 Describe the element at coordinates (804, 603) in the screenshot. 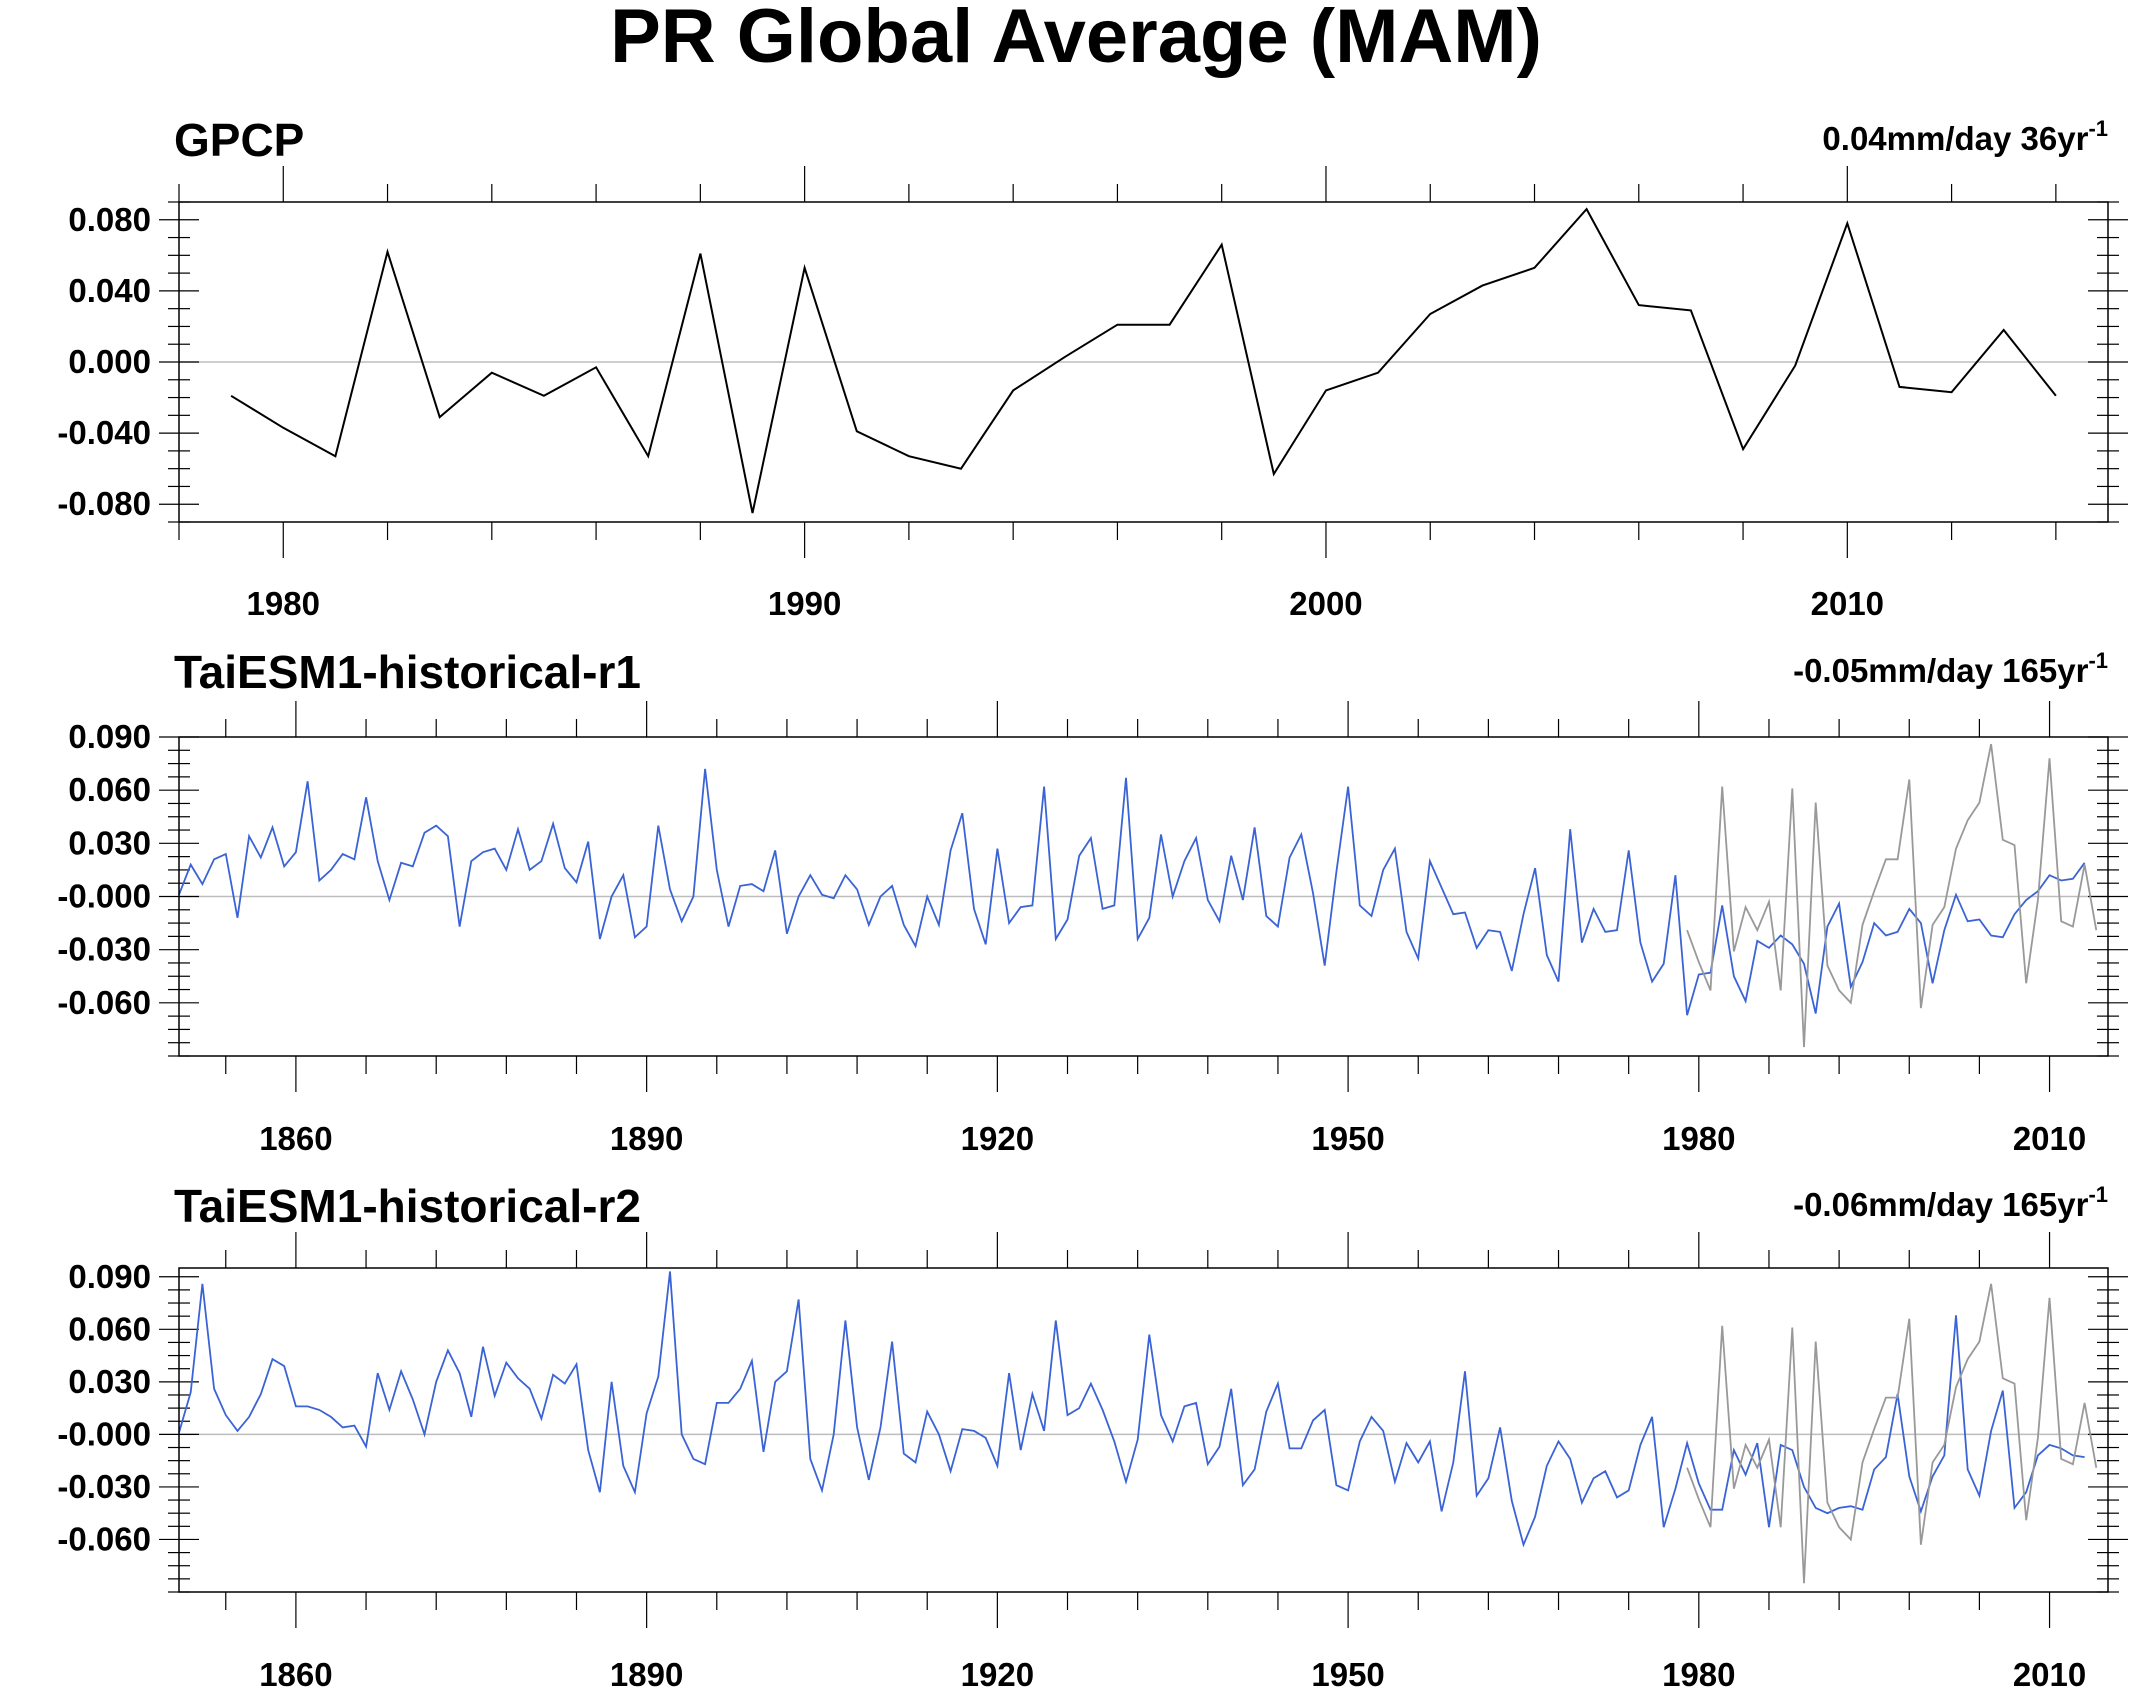

I see `x-tick-label: 1990` at that location.